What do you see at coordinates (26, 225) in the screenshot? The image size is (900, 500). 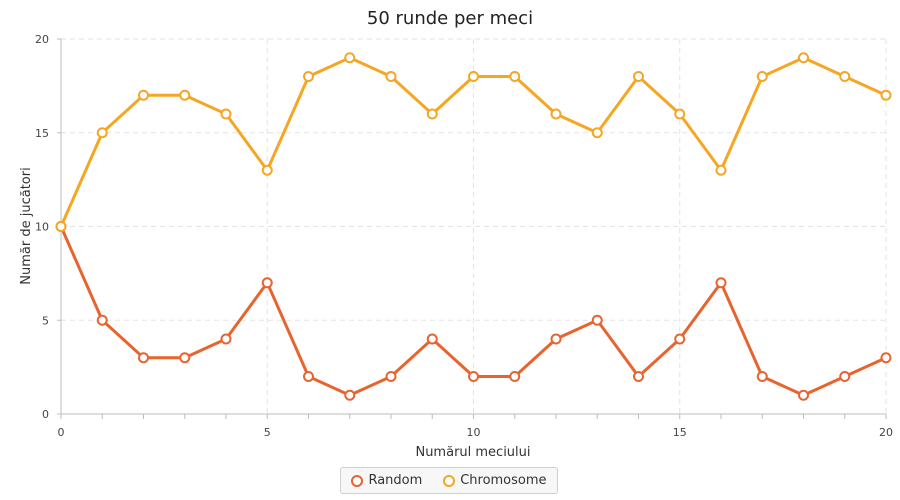 I see `y-axis-label: Număr de jucători` at bounding box center [26, 225].